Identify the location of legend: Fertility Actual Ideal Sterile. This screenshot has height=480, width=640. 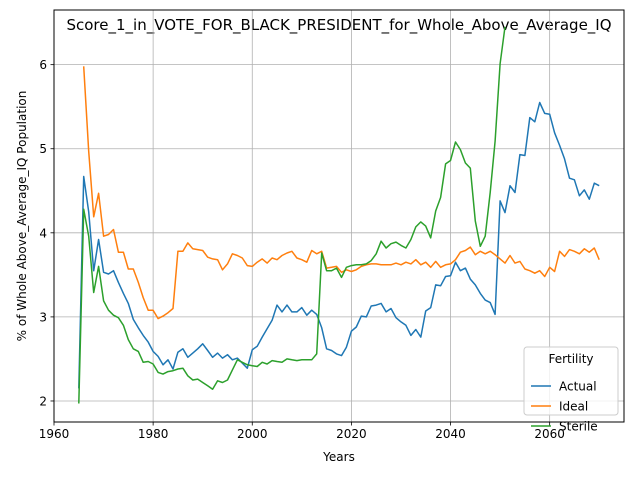
(571, 390).